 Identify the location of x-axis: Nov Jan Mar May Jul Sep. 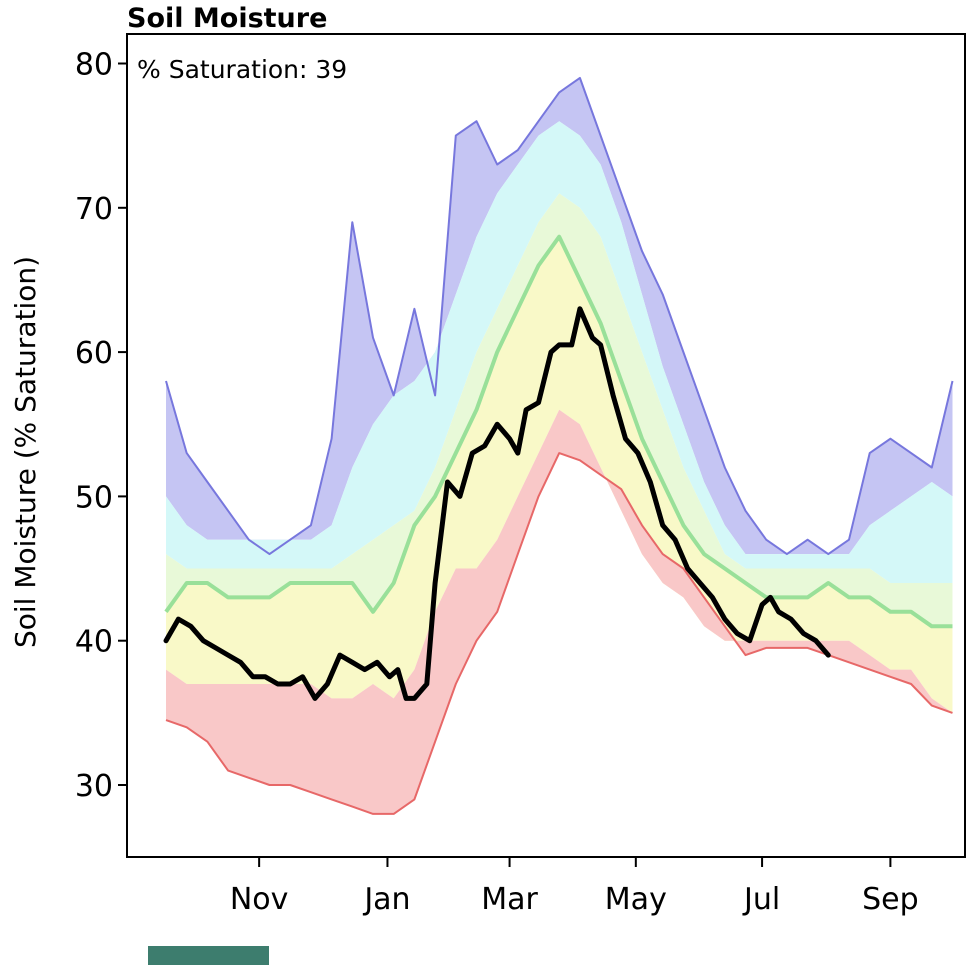
(574, 887).